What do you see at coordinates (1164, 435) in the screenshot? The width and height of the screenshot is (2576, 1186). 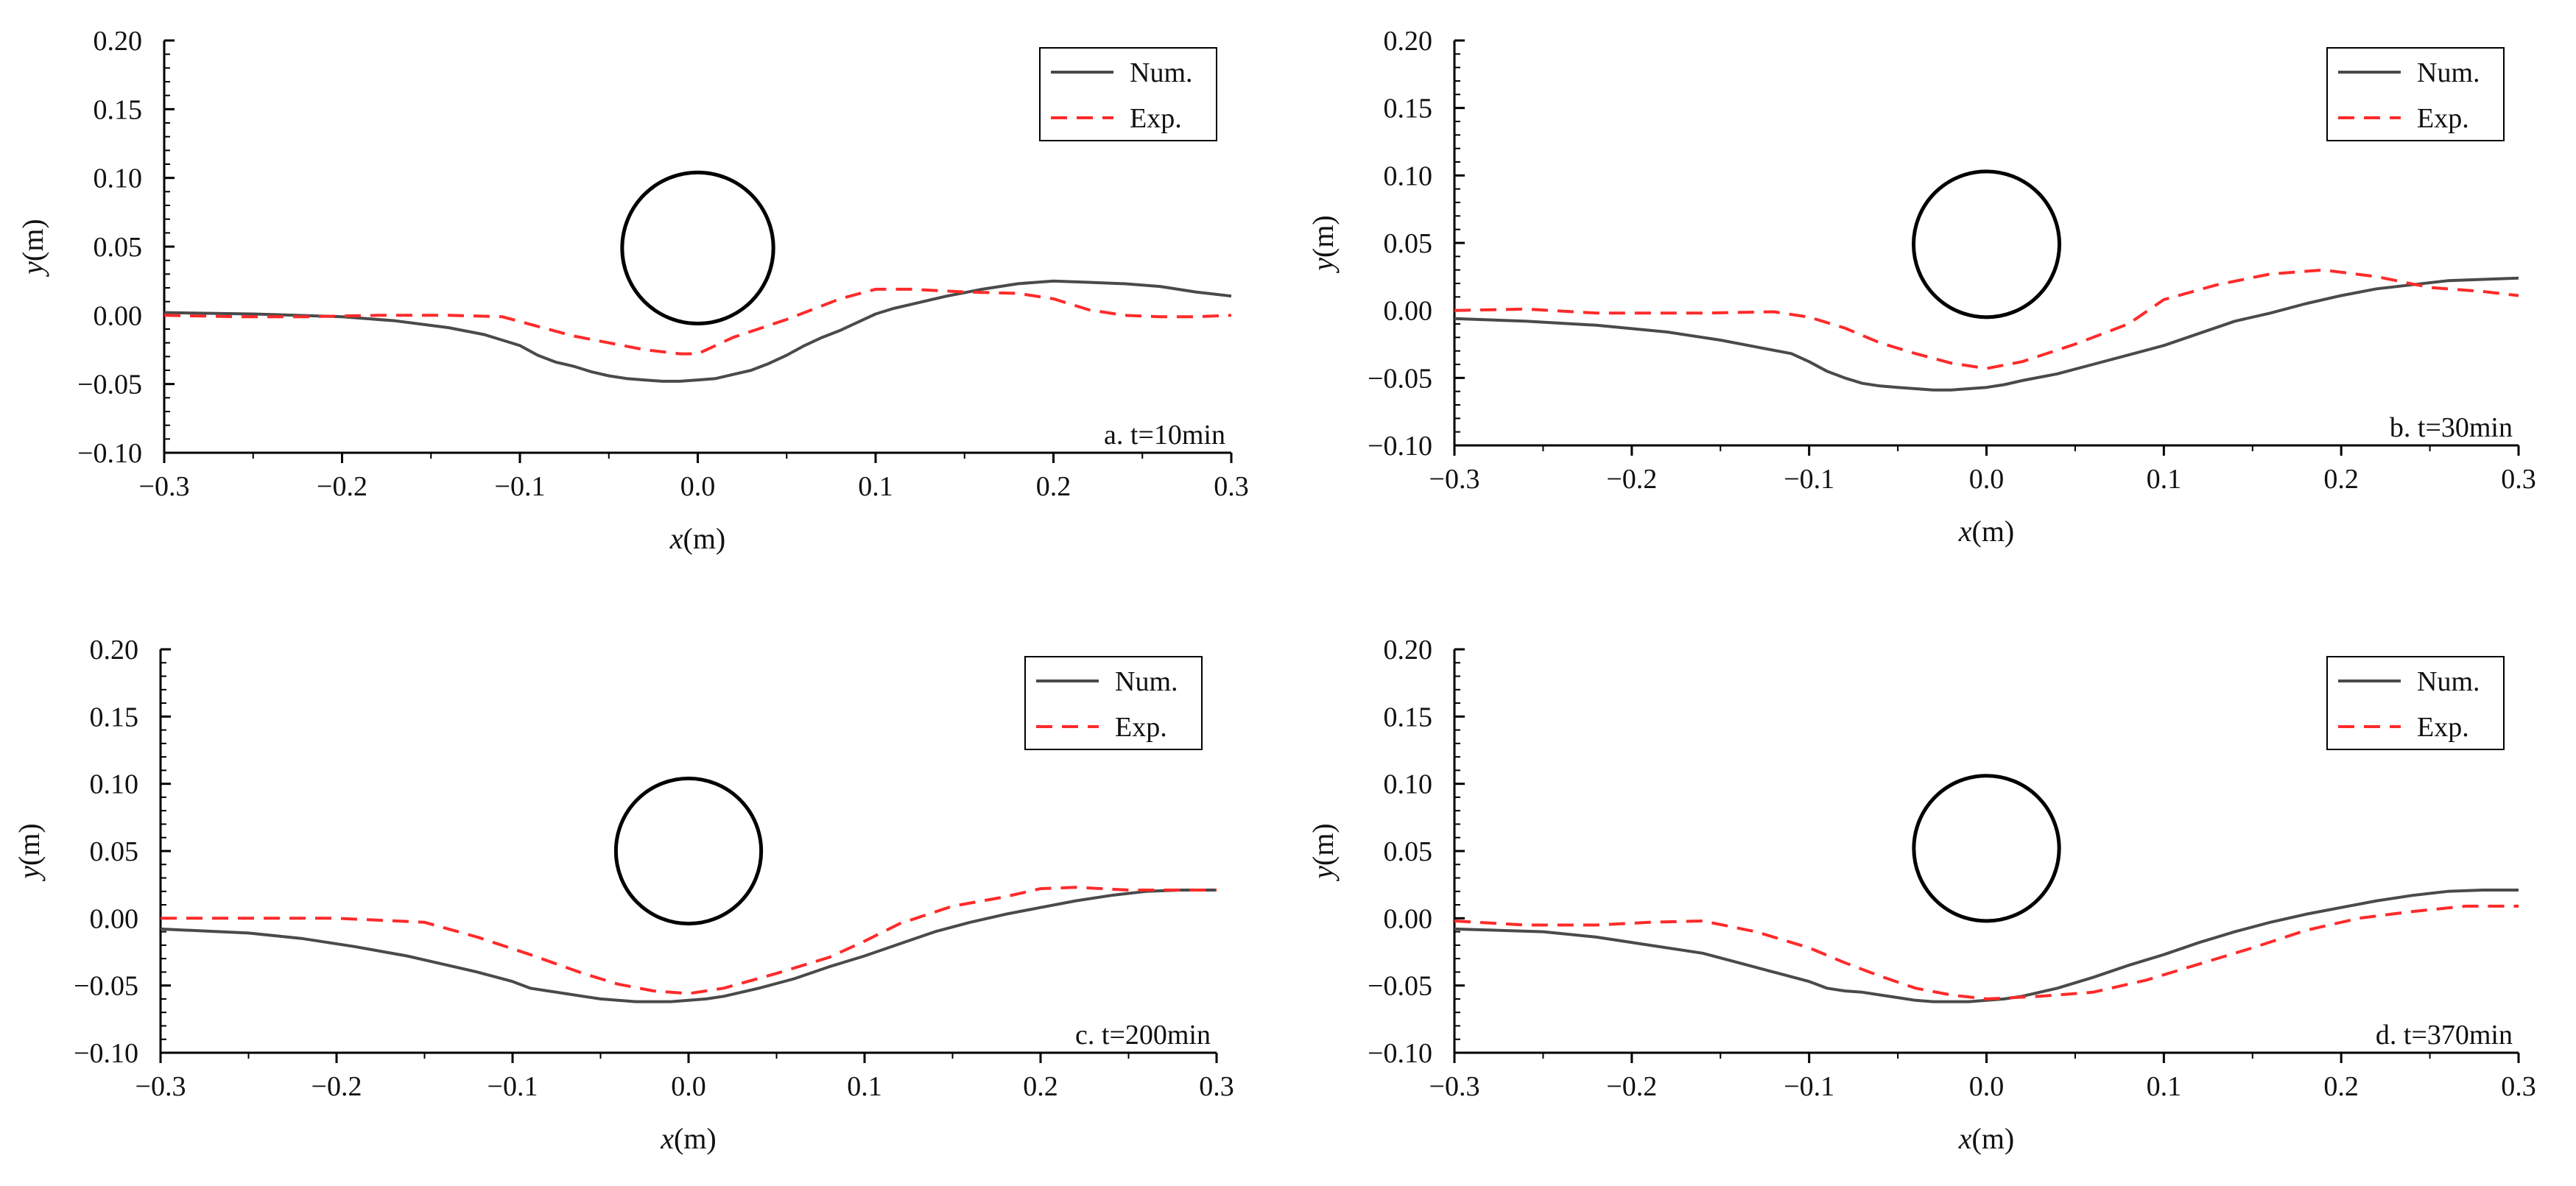 I see `panel-annotation: a. t=10min` at bounding box center [1164, 435].